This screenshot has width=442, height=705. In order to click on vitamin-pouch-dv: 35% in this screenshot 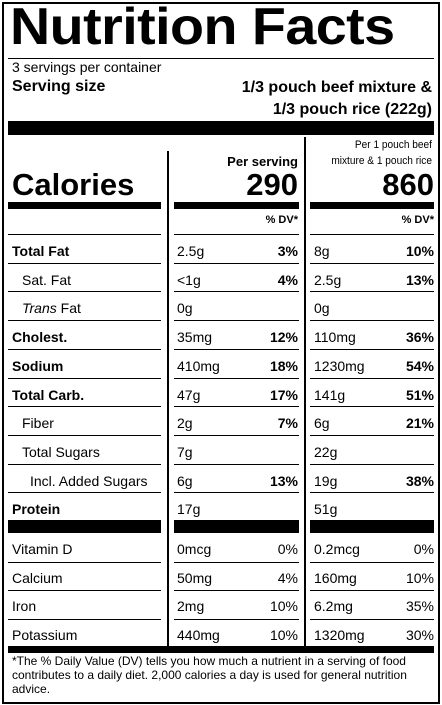, I will do `click(419, 606)`.